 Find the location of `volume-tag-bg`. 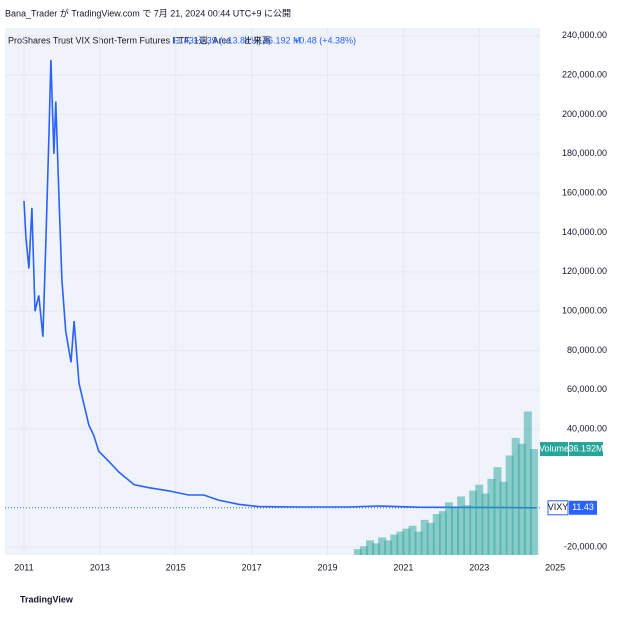

volume-tag-bg is located at coordinates (586, 449).